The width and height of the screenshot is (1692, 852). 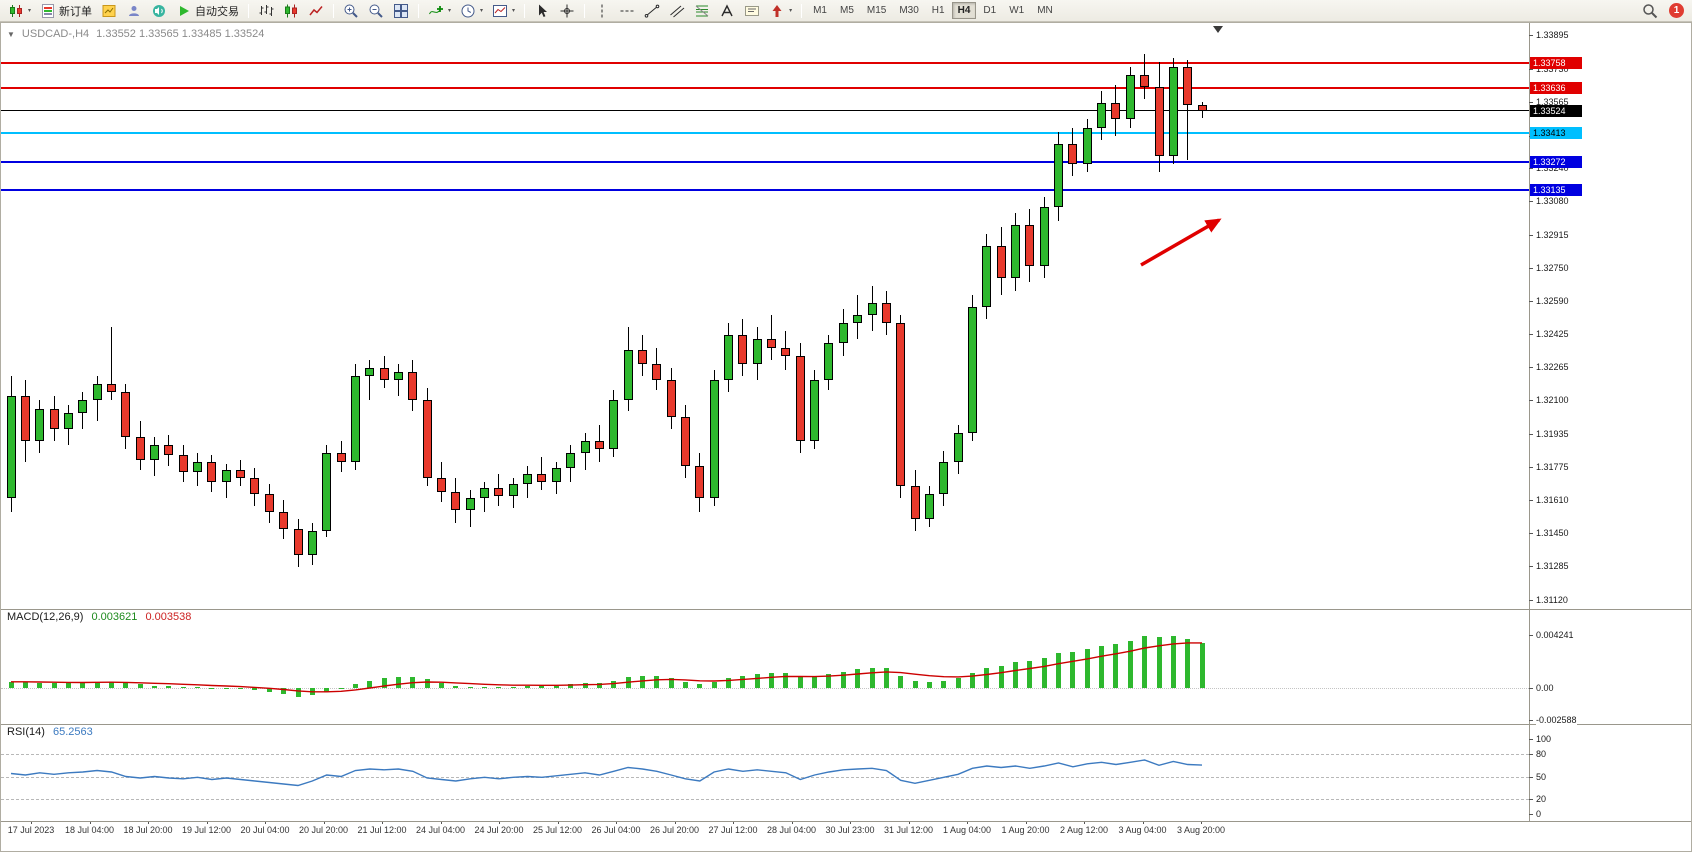 I want to click on profiles-button, so click(x=134, y=11).